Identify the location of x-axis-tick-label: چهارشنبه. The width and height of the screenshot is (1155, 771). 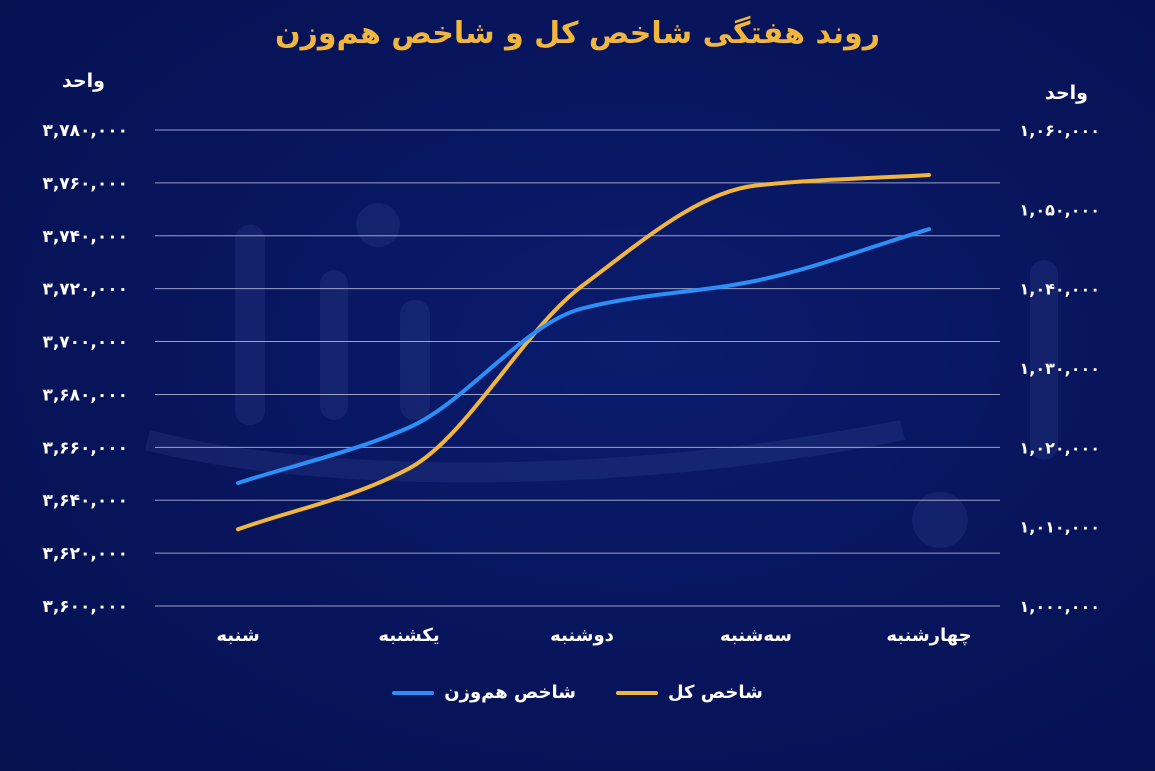
(928, 635).